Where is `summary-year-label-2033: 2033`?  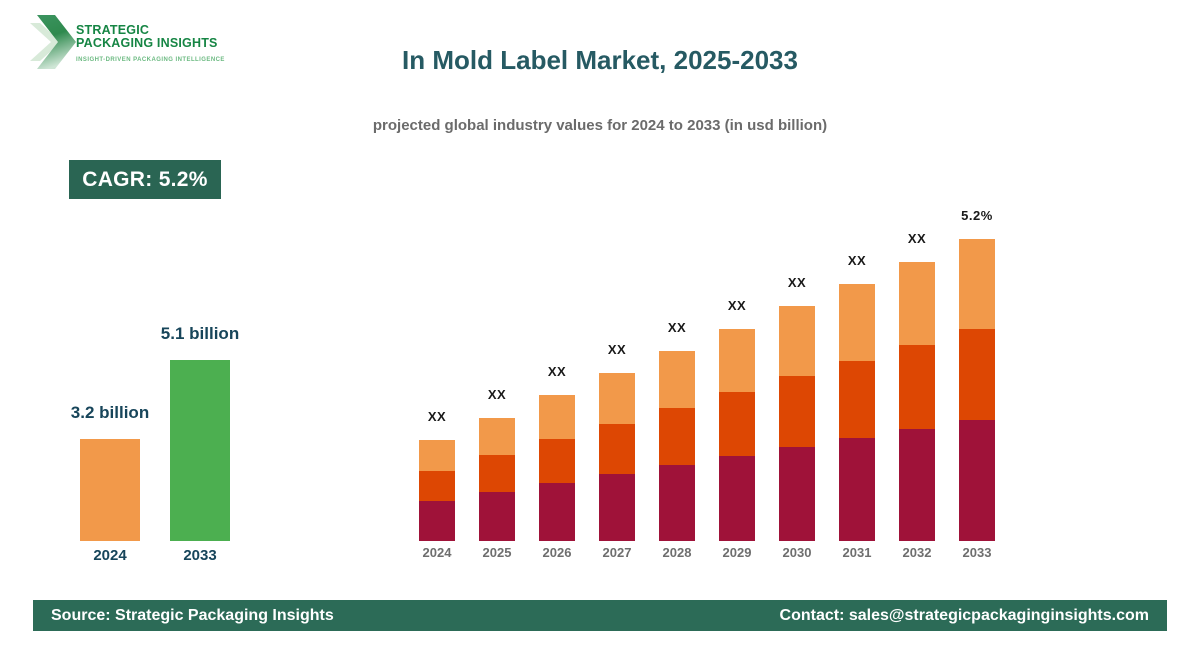
summary-year-label-2033: 2033 is located at coordinates (200, 555).